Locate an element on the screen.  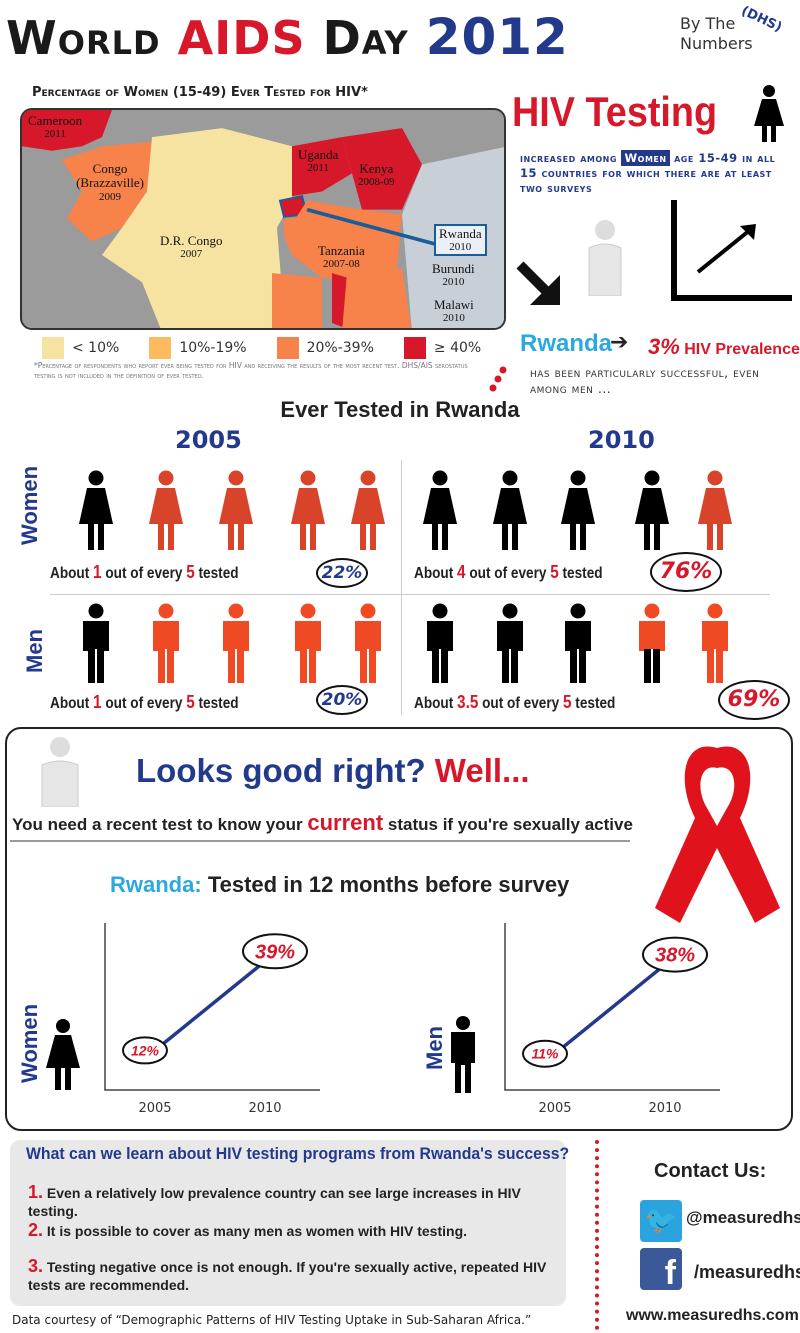
region-congo is located at coordinates (107, 191).